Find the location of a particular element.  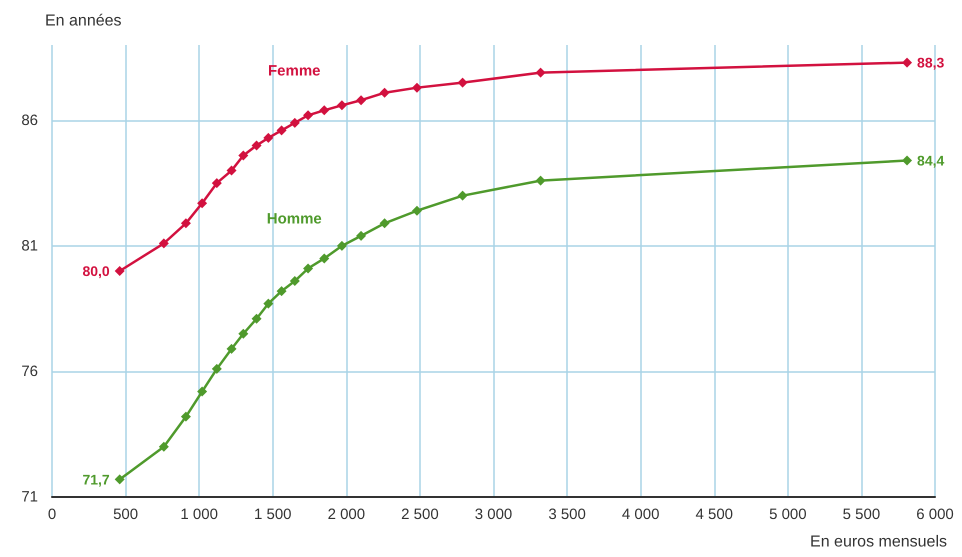

x-tick-label: 3 000 is located at coordinates (493, 514).